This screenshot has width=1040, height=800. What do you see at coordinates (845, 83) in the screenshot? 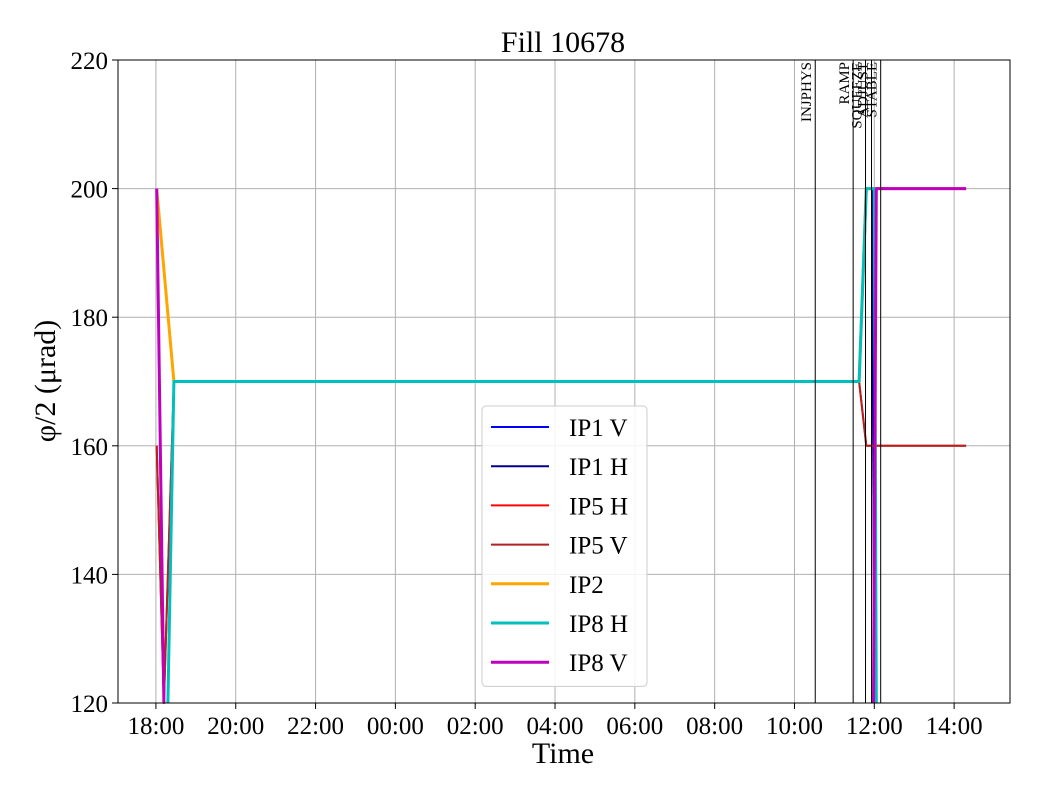
I see `marker-label-ramp: RAMP` at bounding box center [845, 83].